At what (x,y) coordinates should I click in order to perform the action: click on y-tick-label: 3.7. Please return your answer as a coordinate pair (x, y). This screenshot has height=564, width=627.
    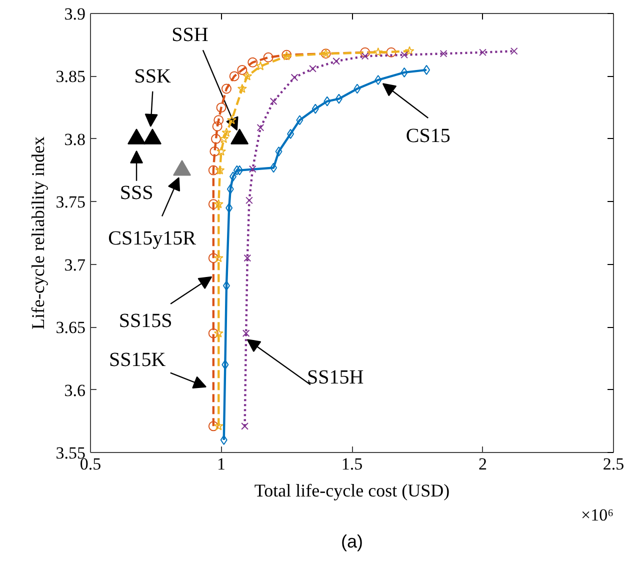
    Looking at the image, I should click on (75, 264).